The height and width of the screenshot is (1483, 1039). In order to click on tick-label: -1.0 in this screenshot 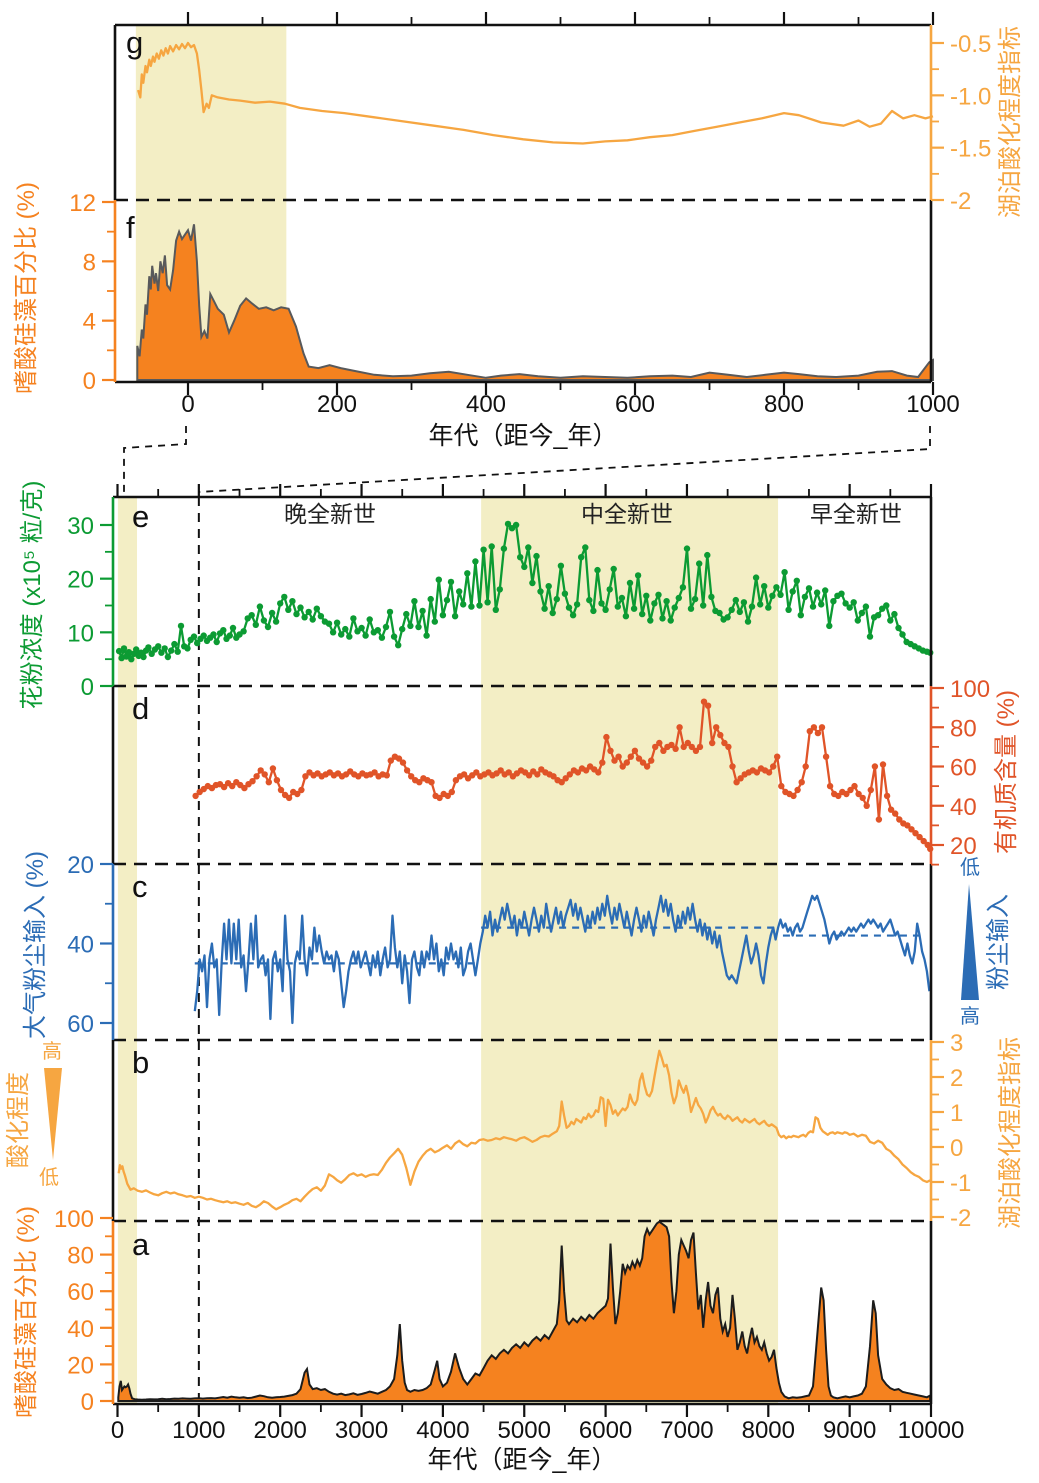, I will do `click(970, 96)`.